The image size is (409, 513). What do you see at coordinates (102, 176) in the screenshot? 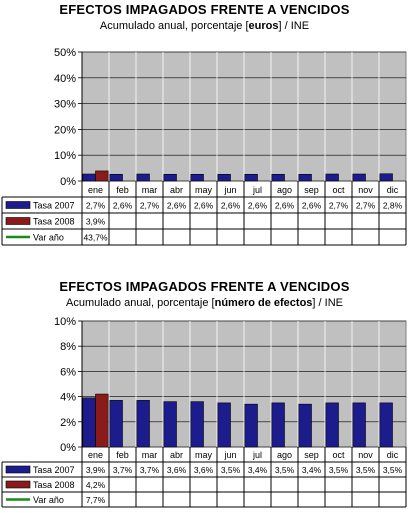
I see `bar-tasa-2008` at bounding box center [102, 176].